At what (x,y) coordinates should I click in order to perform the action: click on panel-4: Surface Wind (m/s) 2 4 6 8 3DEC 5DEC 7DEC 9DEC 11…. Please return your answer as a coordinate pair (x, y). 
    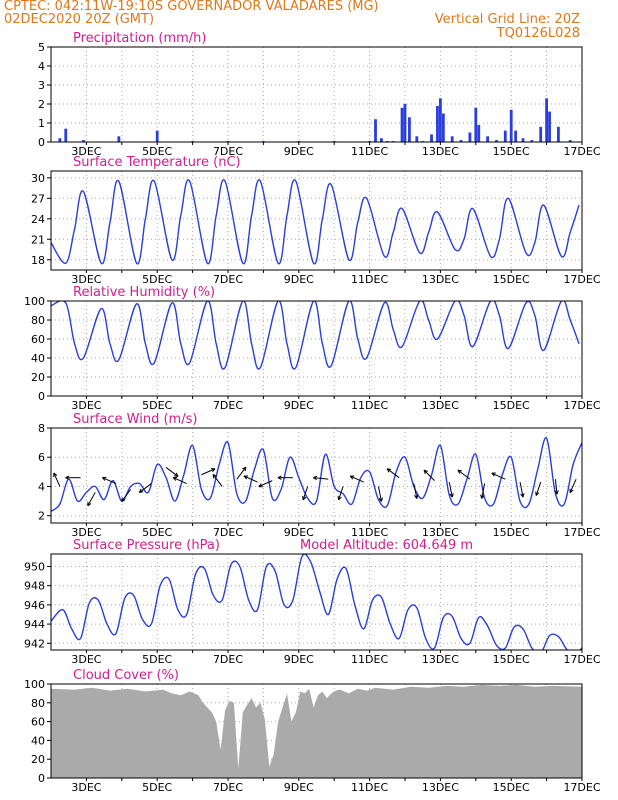
    Looking at the image, I should click on (319, 475).